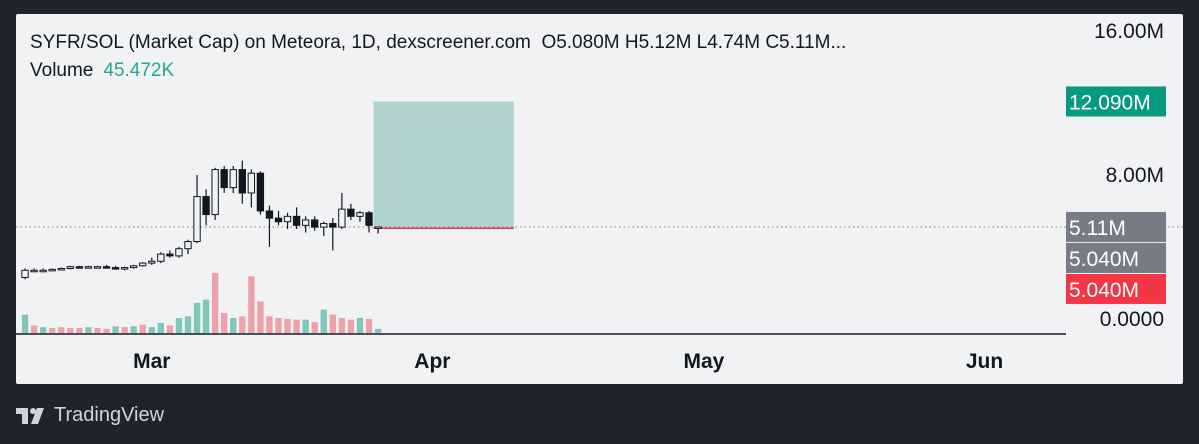  I want to click on time-tick-label: Apr, so click(432, 361).